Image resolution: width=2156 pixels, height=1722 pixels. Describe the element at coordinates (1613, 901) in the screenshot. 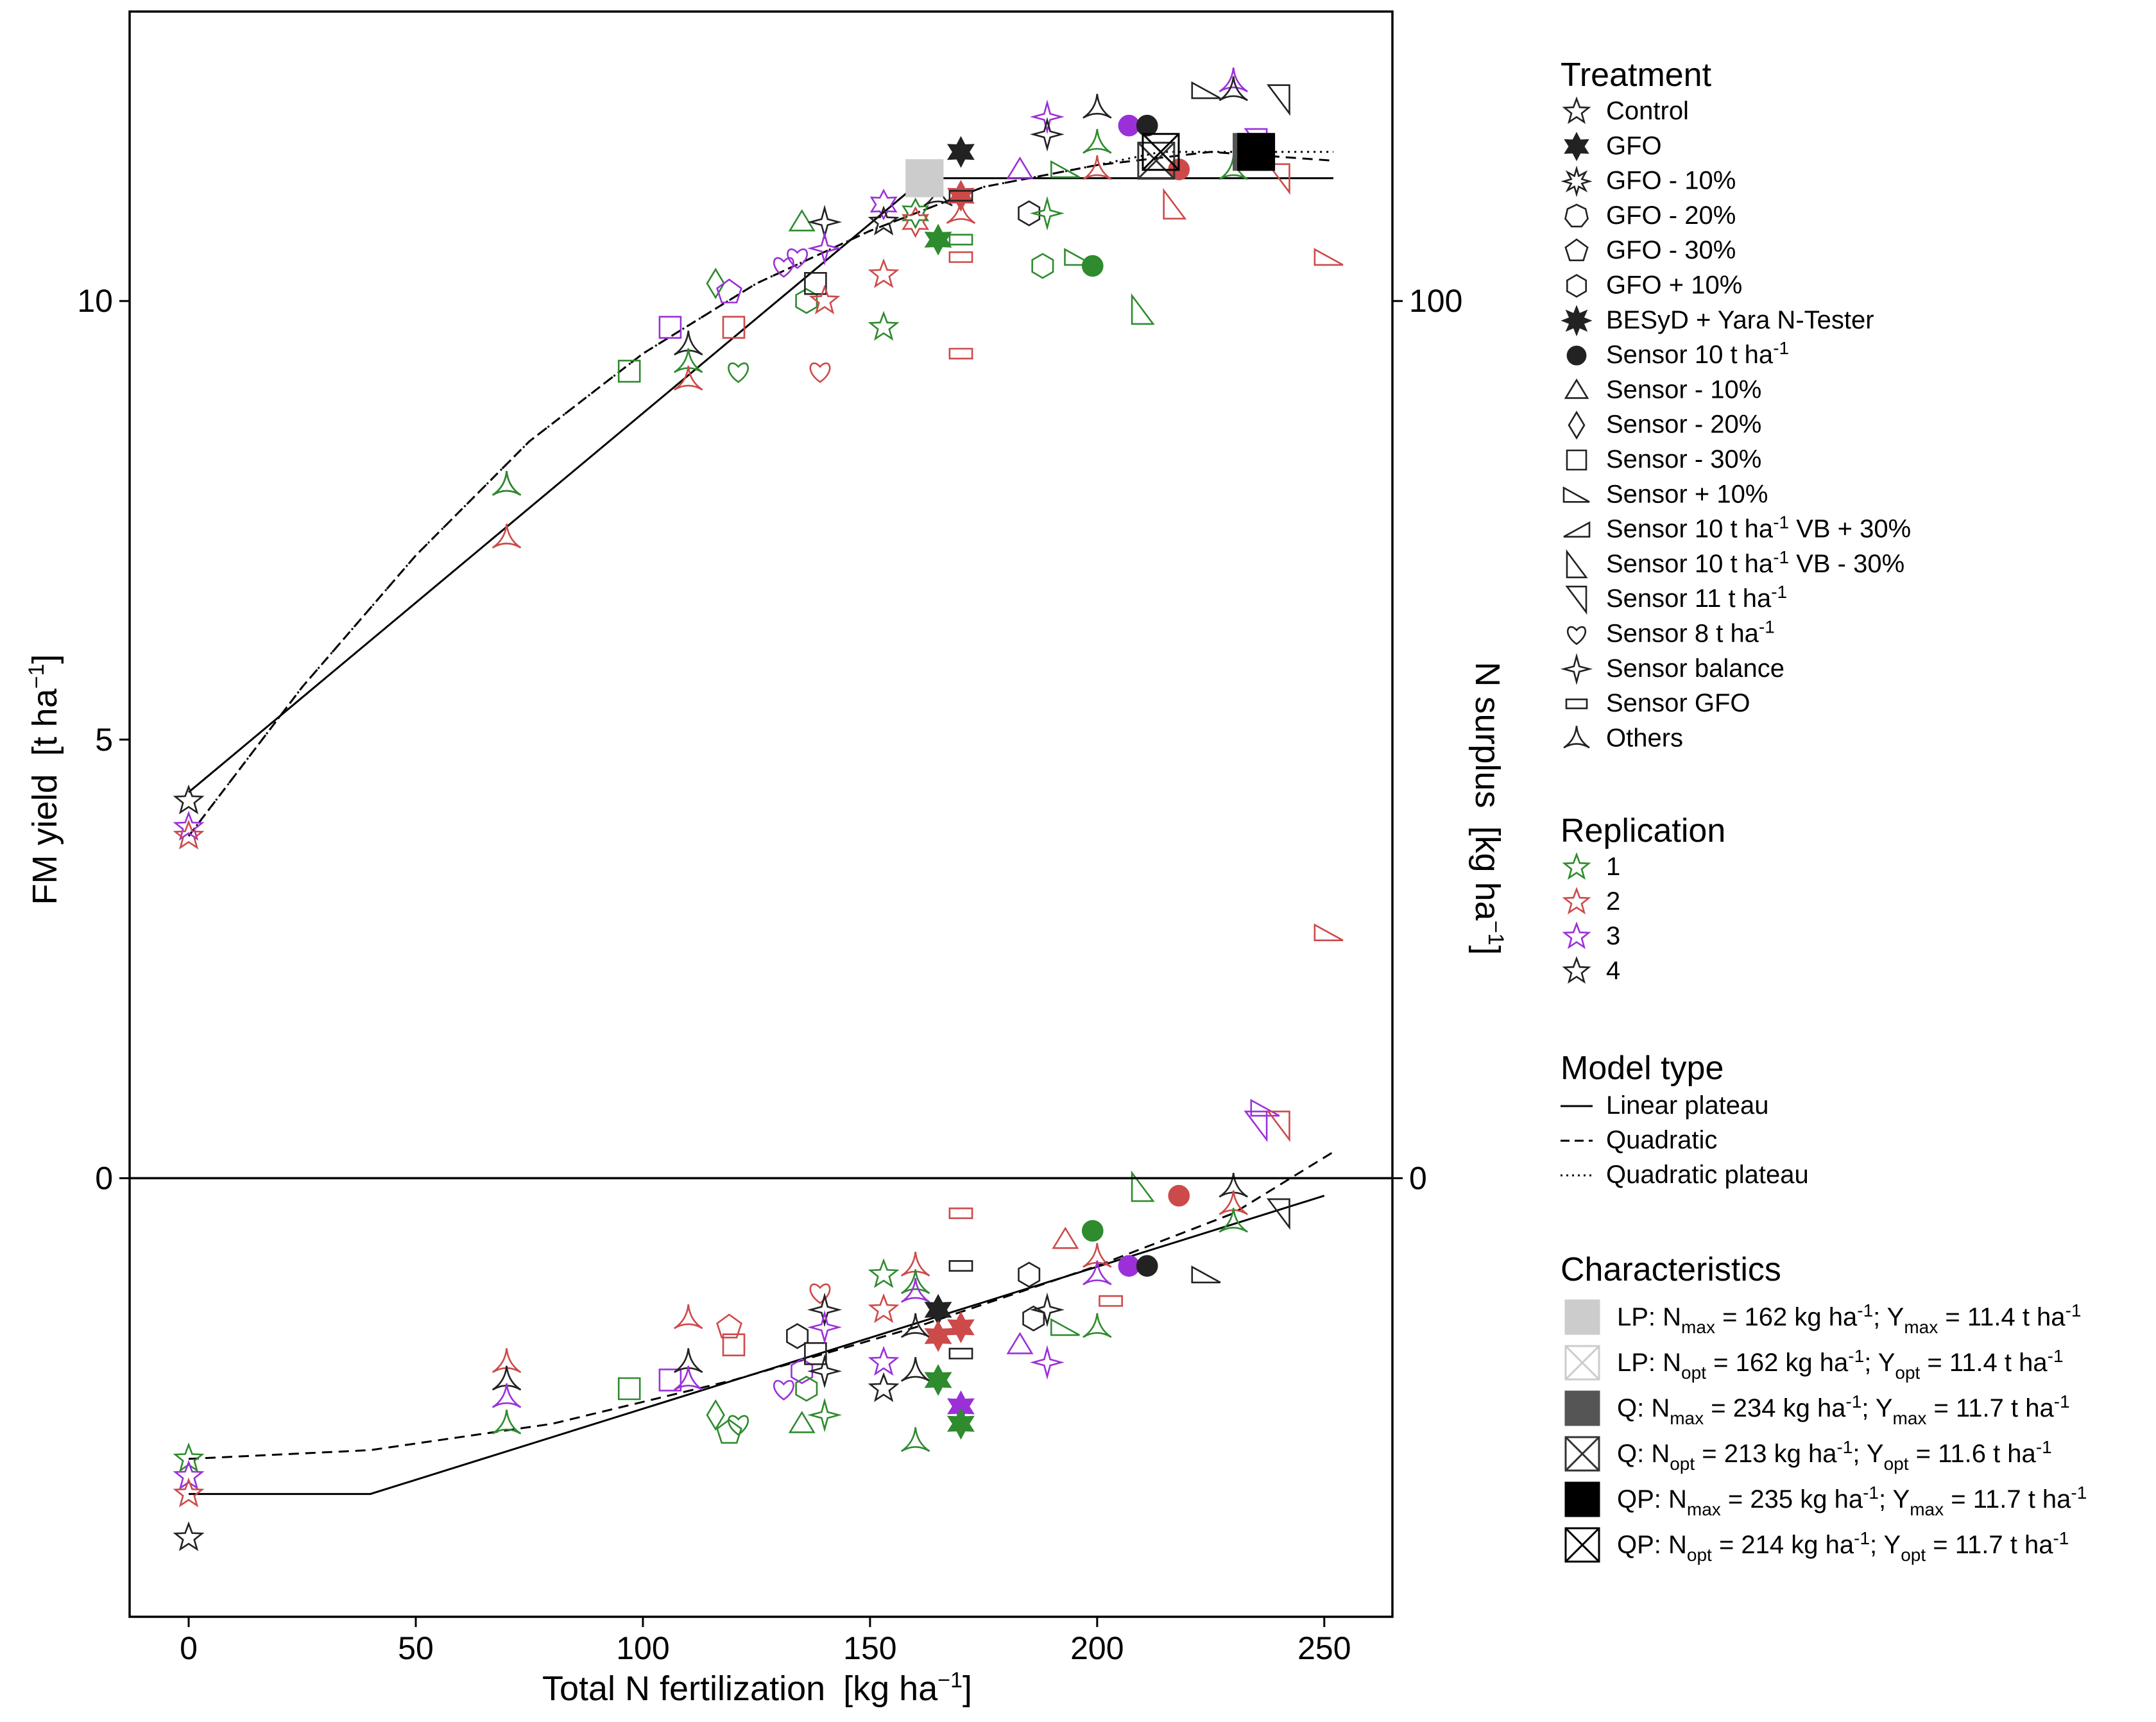

I see `legend-replication-label: 2` at that location.